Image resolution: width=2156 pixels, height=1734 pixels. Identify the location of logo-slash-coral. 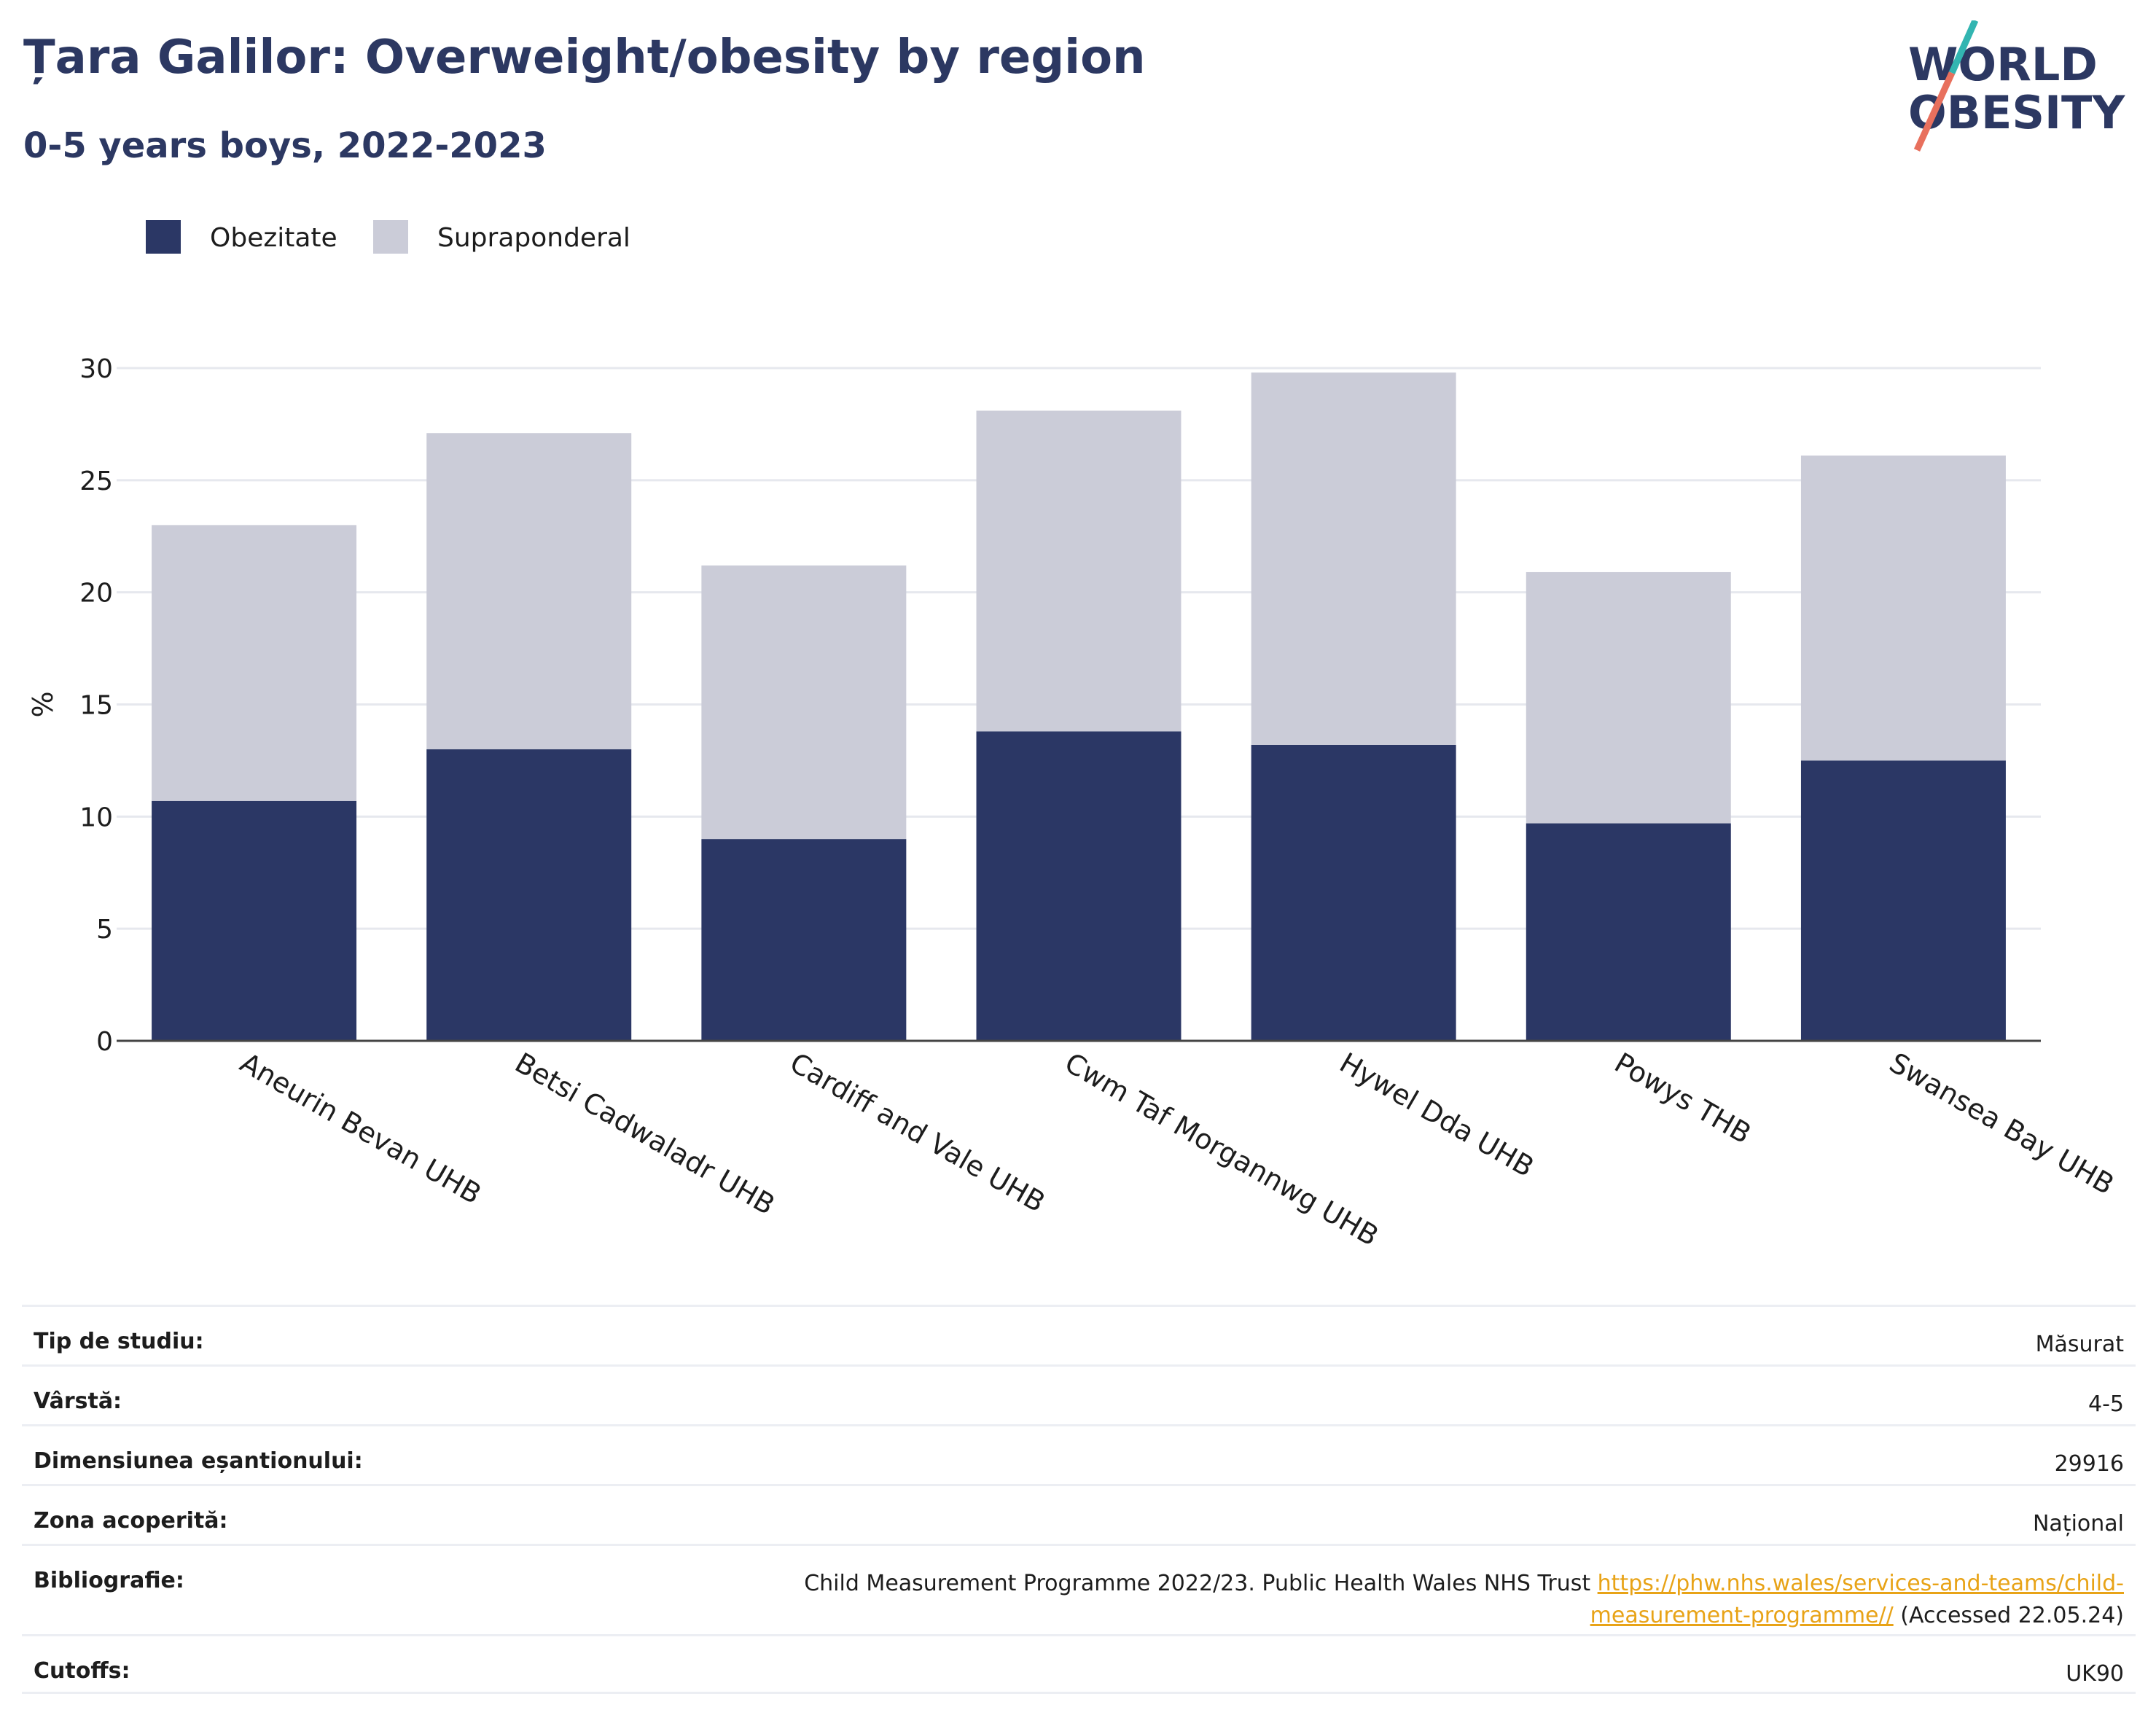
(1935, 112).